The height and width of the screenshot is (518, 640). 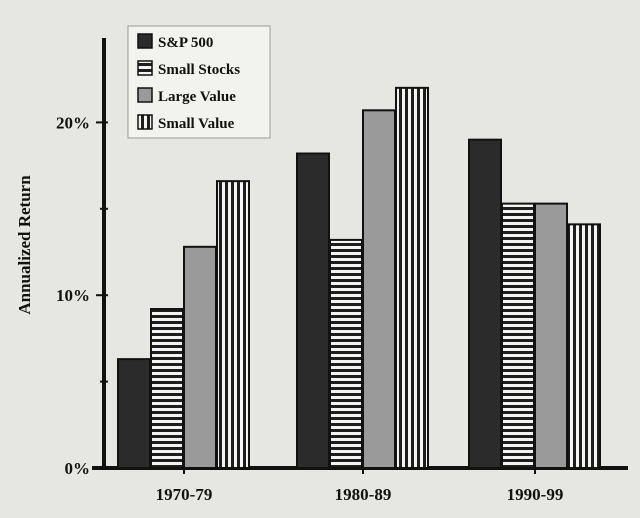 I want to click on x-ticks: 1970-79 1980-89 1990-99, so click(x=360, y=485).